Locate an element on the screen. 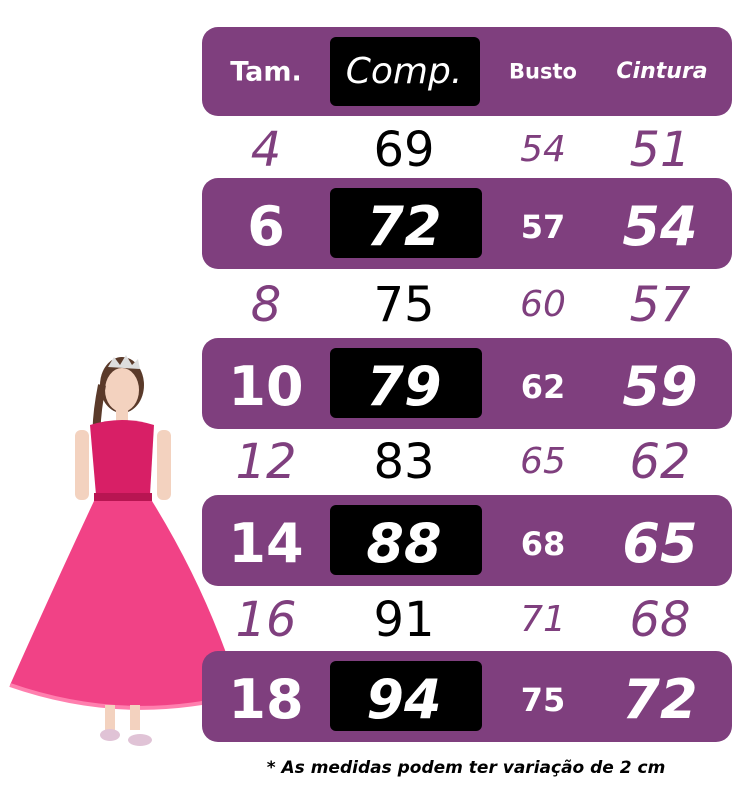 The image size is (737, 788). cell-waist: 72 is located at coordinates (660, 699).